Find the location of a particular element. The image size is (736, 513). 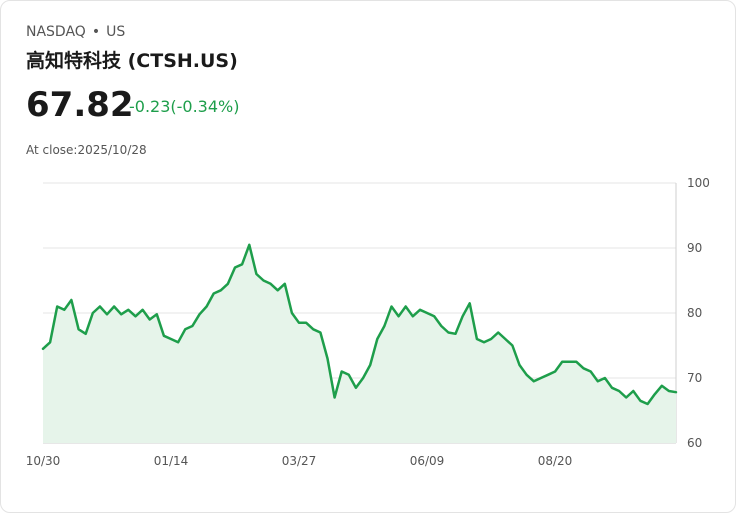

x-tick-label: 10/30 is located at coordinates (43, 461).